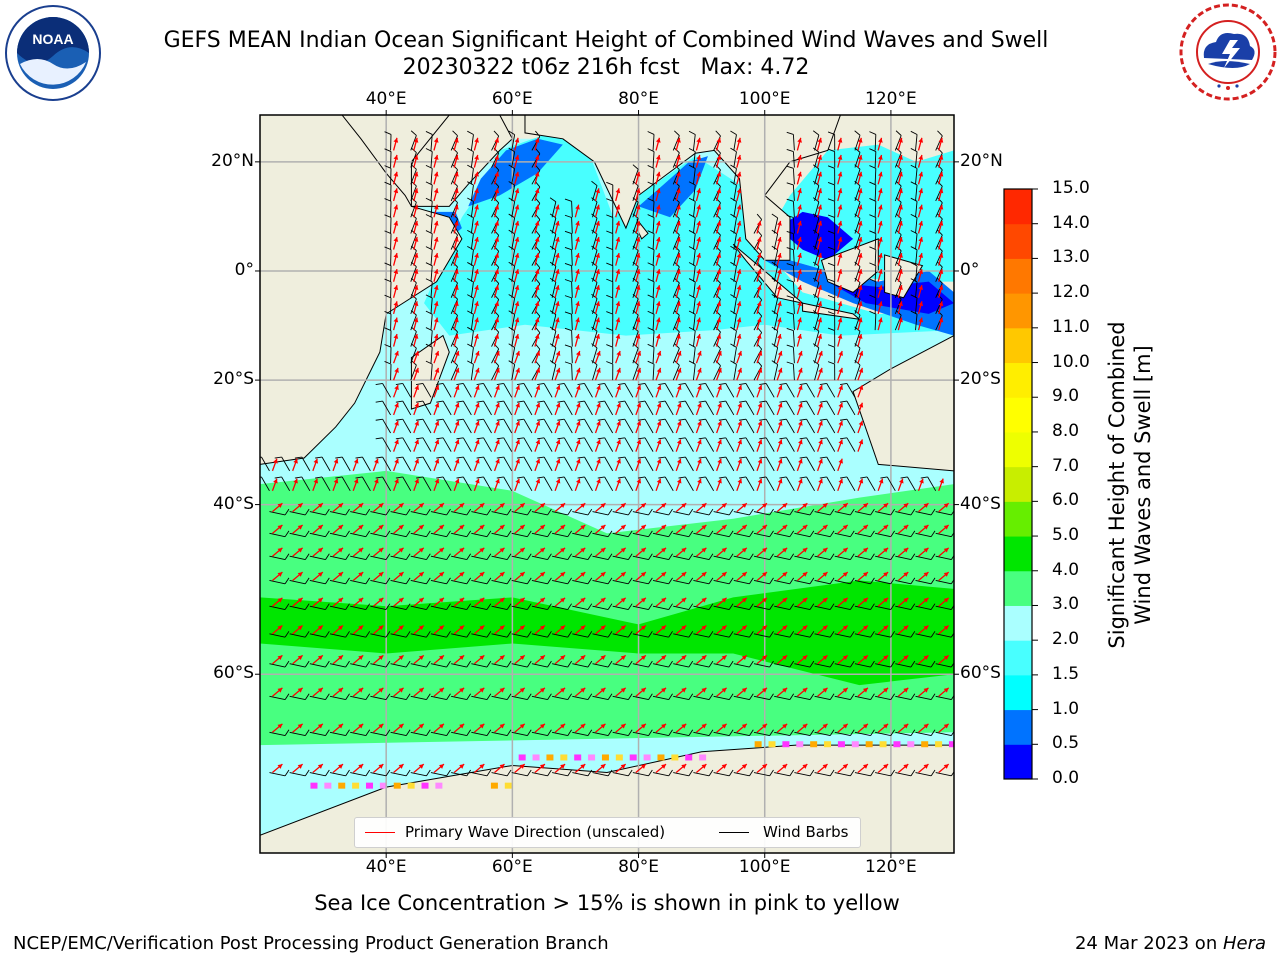 This screenshot has height=960, width=1280. Describe the element at coordinates (606, 67) in the screenshot. I see `chart-subtitle: 20230322 t06z 216h fcst Max: 4.72` at that location.